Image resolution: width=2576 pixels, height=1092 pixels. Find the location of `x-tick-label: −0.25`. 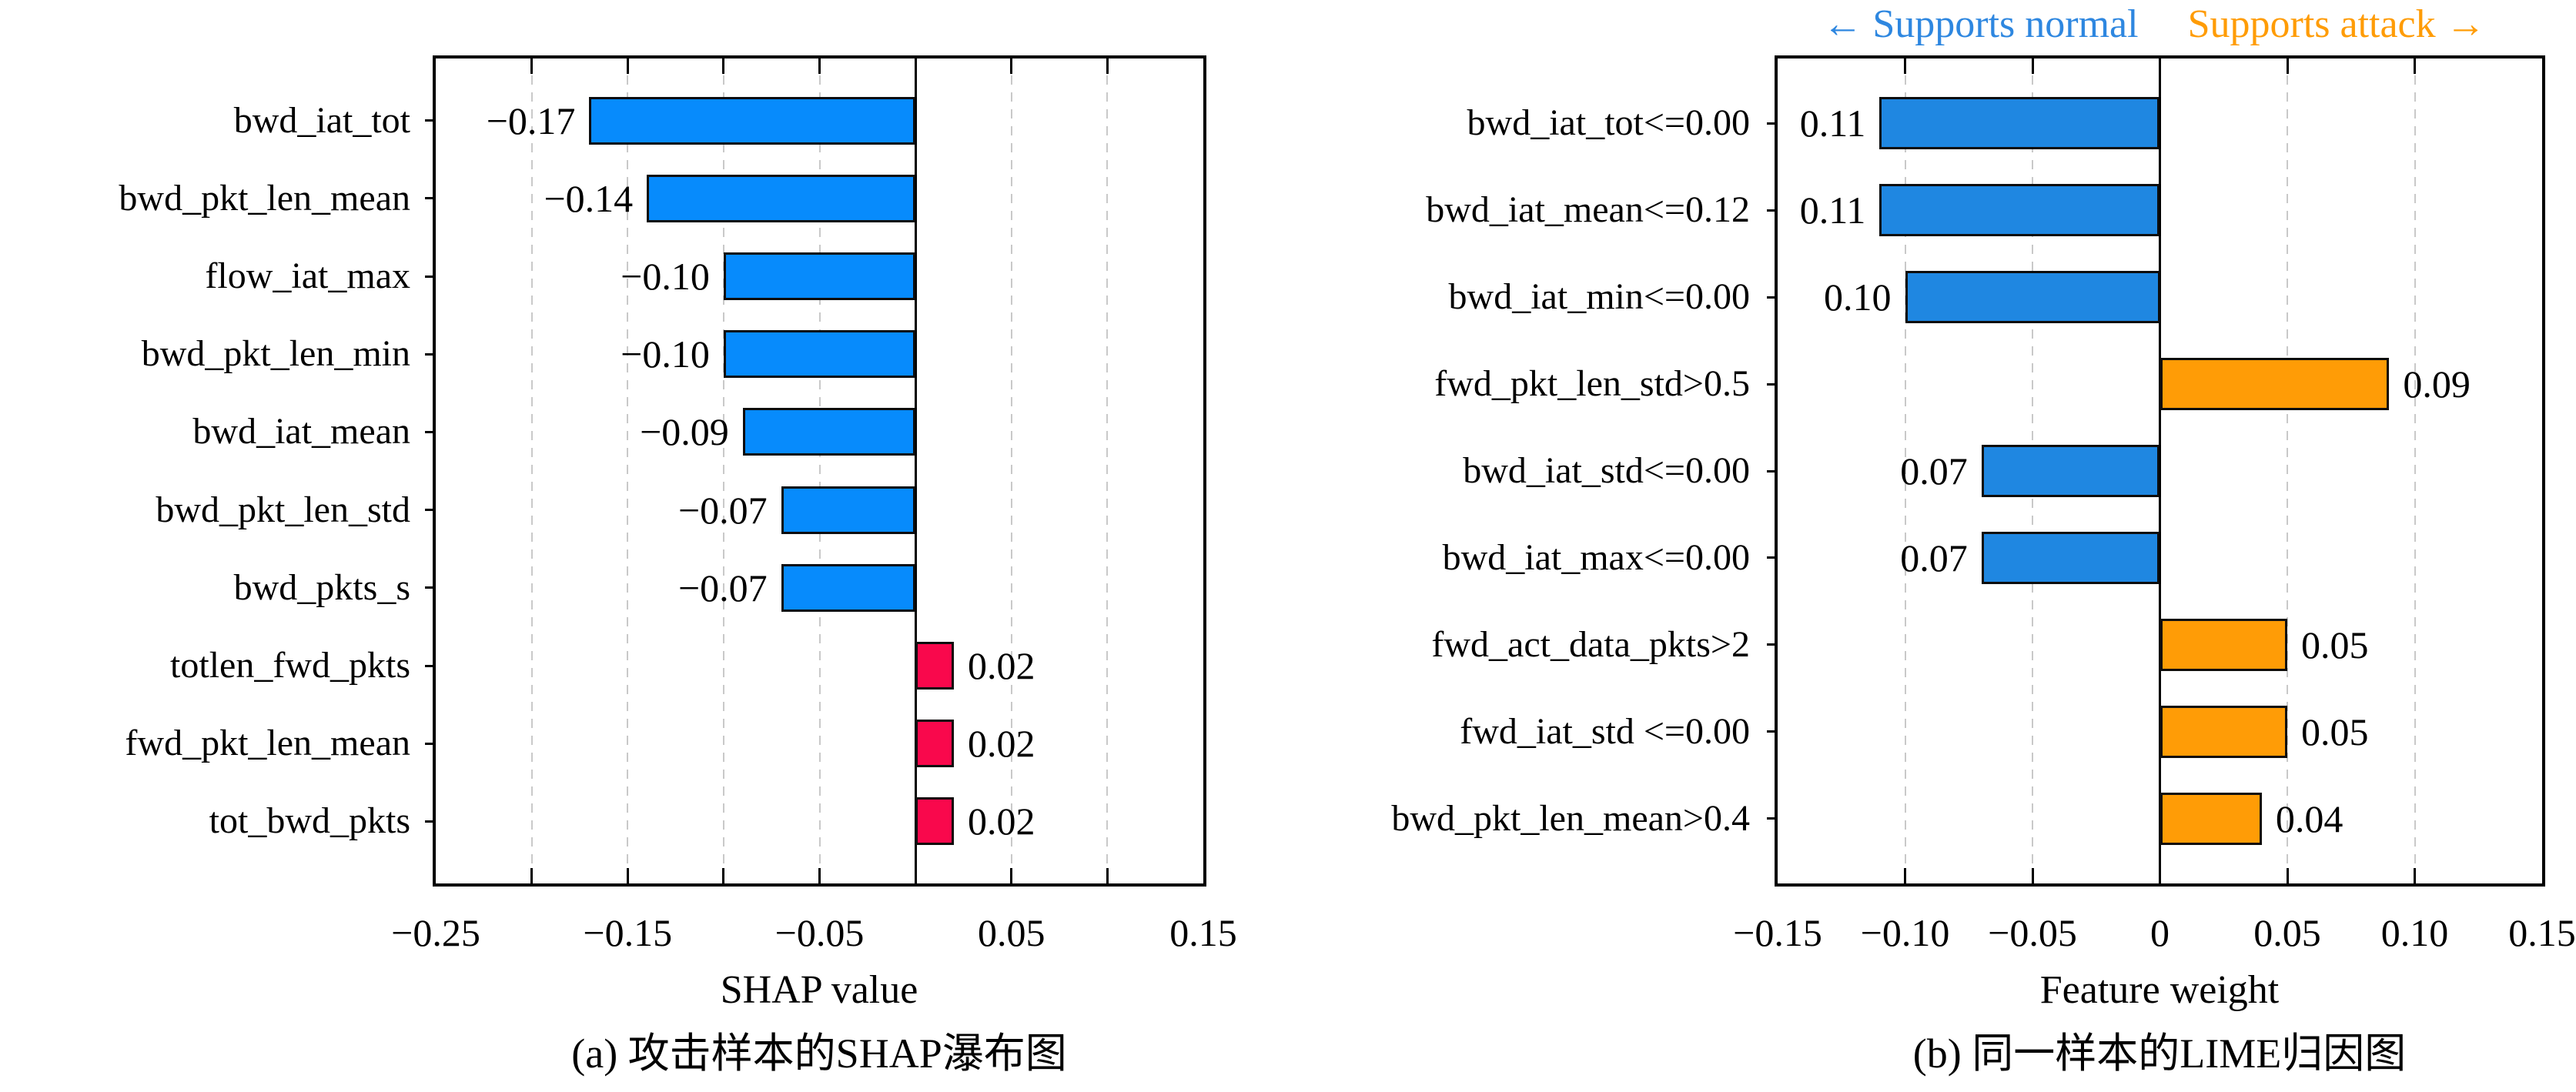

x-tick-label: −0.25 is located at coordinates (435, 932).